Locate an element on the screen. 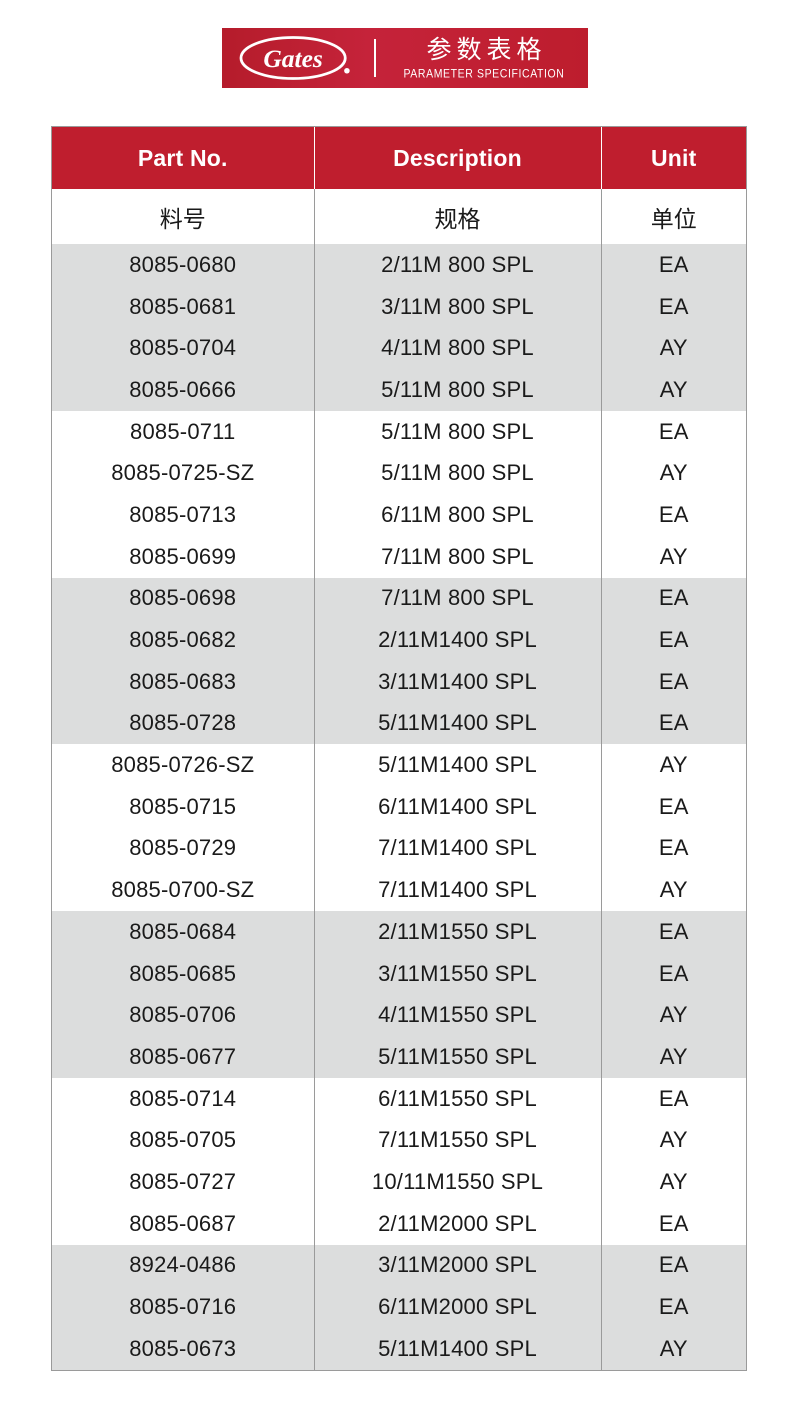 This screenshot has width=790, height=1425. banner-text-block: 参数表格 PARAMETER SPECIFICATION is located at coordinates (484, 58).